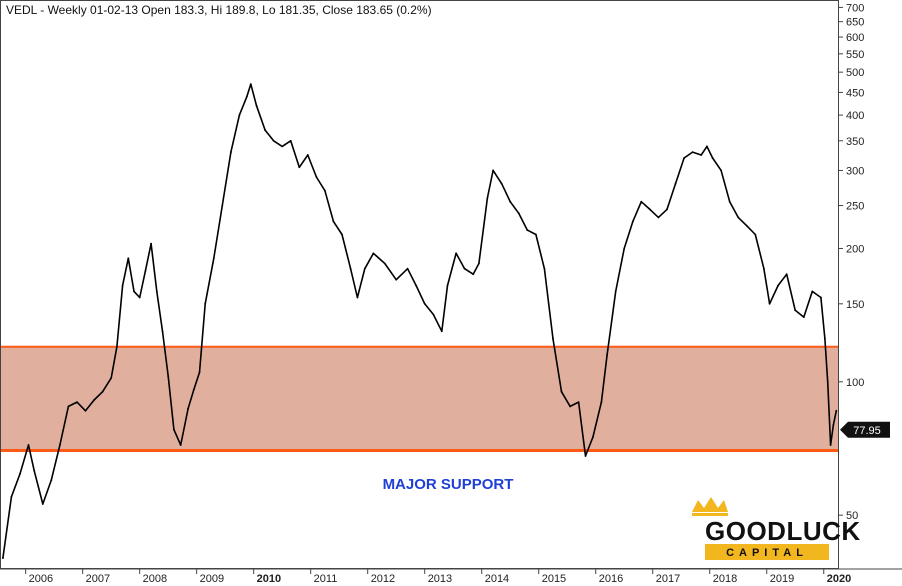  Describe the element at coordinates (497, 579) in the screenshot. I see `x-tick-label: 2014` at that location.